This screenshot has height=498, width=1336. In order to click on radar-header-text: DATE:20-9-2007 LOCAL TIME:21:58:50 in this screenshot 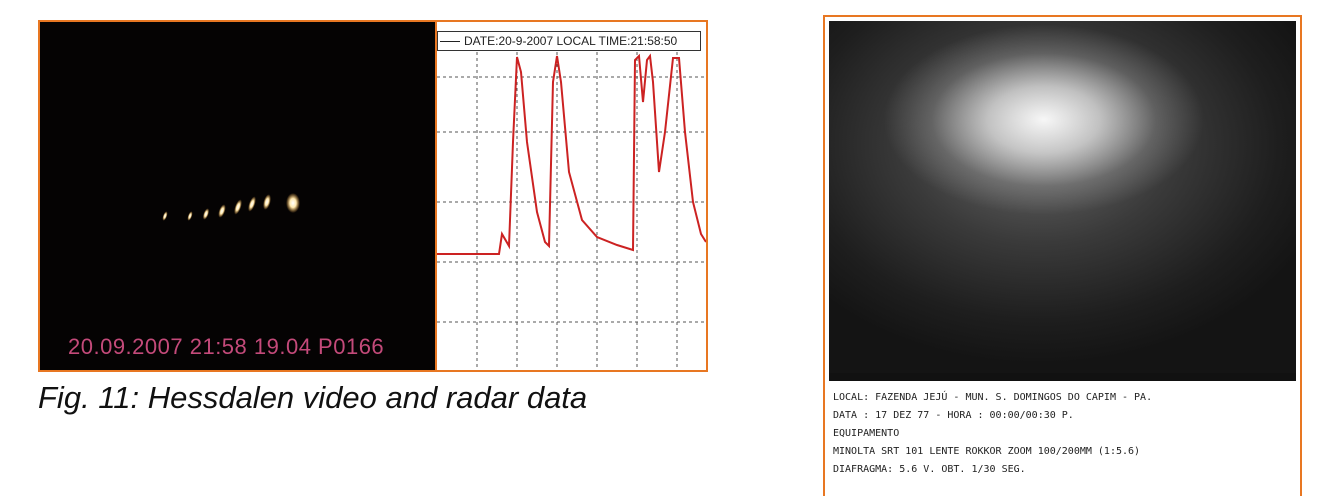, I will do `click(571, 41)`.